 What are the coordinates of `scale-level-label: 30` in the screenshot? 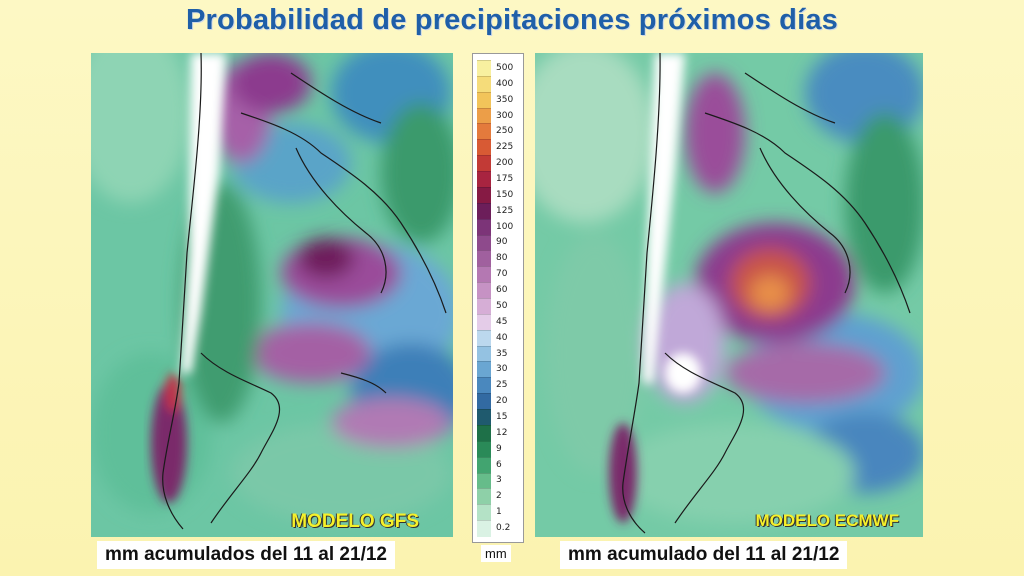 It's located at (502, 369).